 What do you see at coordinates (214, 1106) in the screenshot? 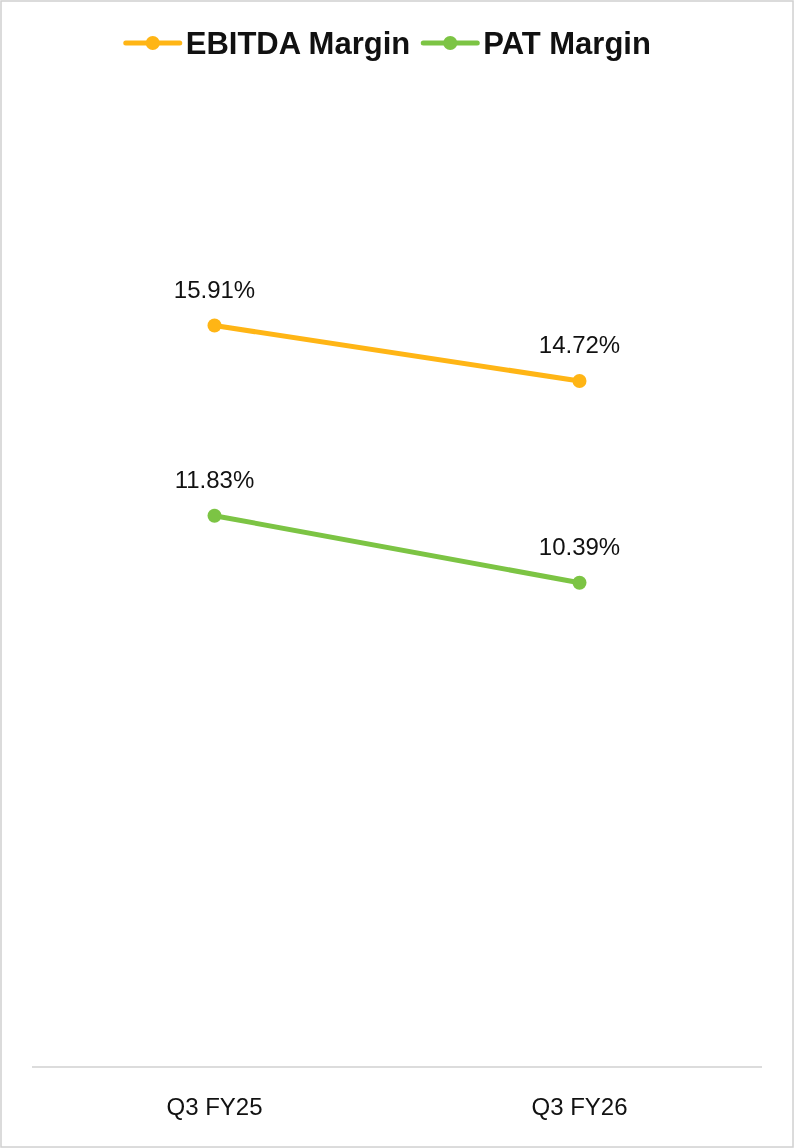
I see `x-tick-label: Q3 FY25` at bounding box center [214, 1106].